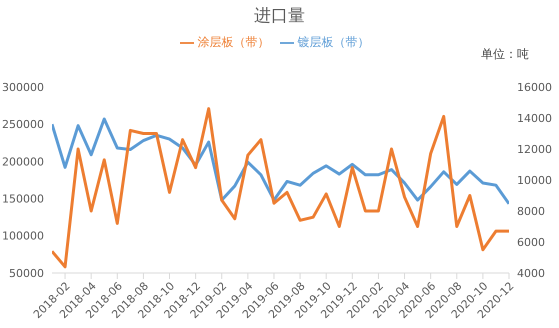 The width and height of the screenshot is (559, 328). I want to click on y-tick-label: 50000, so click(26, 273).